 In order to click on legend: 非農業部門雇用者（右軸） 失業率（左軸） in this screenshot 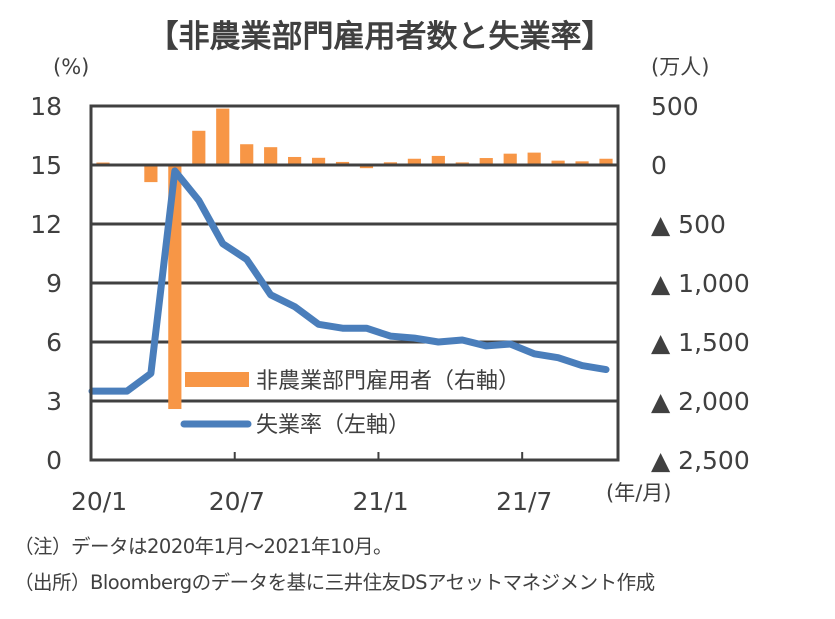, I will do `click(350, 403)`.